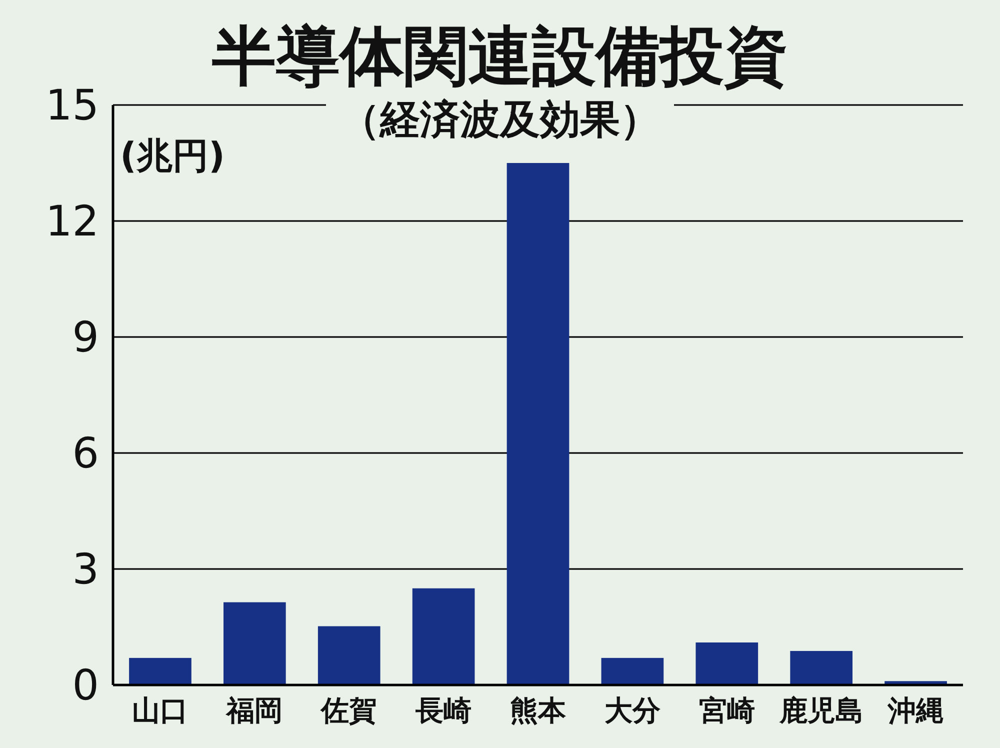 The image size is (1000, 748). Describe the element at coordinates (72, 105) in the screenshot. I see `y-tick-label: 15` at that location.